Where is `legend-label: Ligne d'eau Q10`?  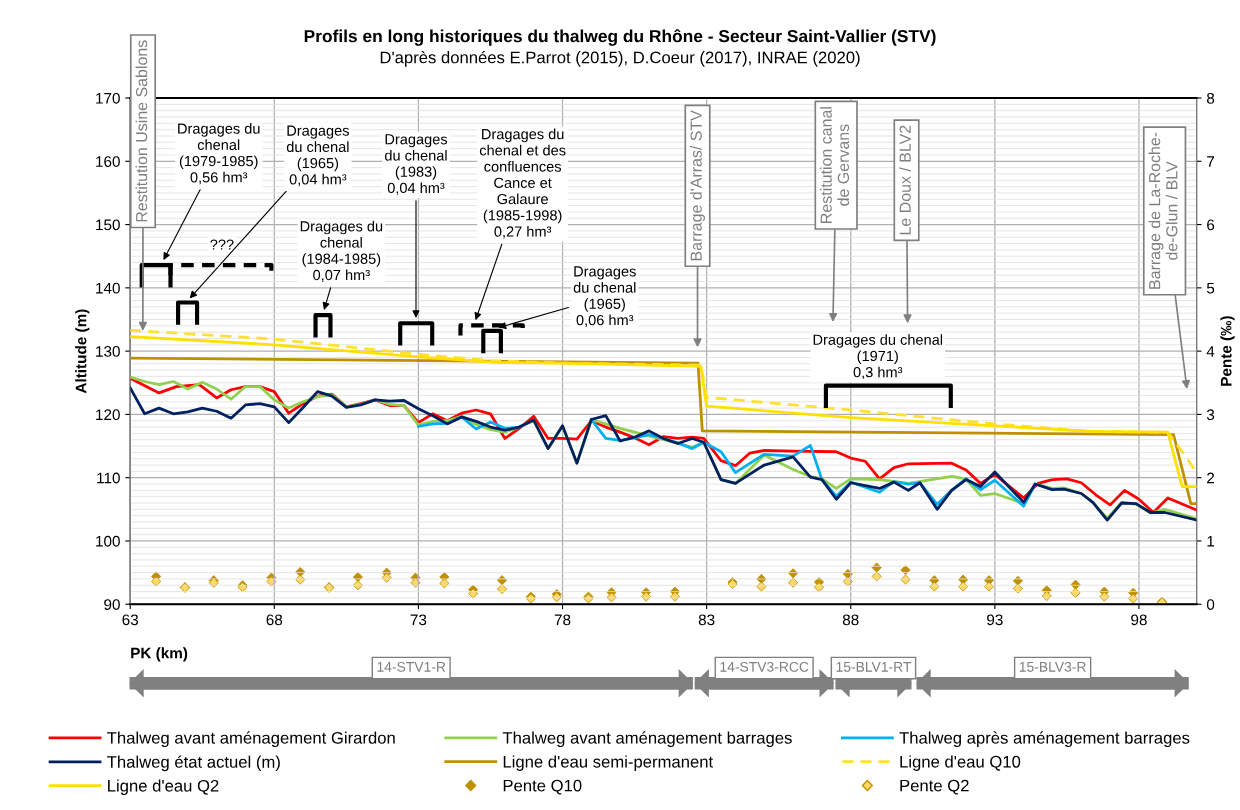
legend-label: Ligne d'eau Q10 is located at coordinates (960, 763).